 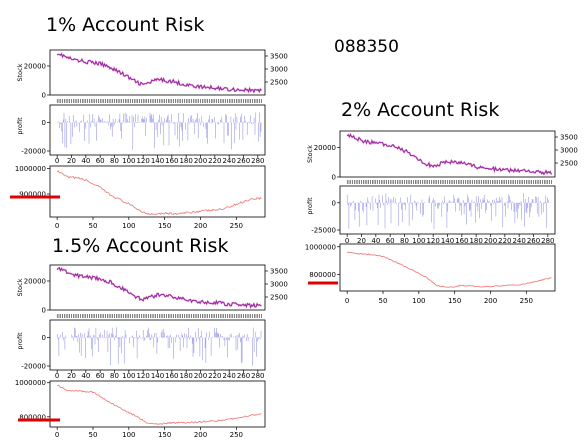 I want to click on profit-ytick-label: -25000, so click(x=323, y=231).